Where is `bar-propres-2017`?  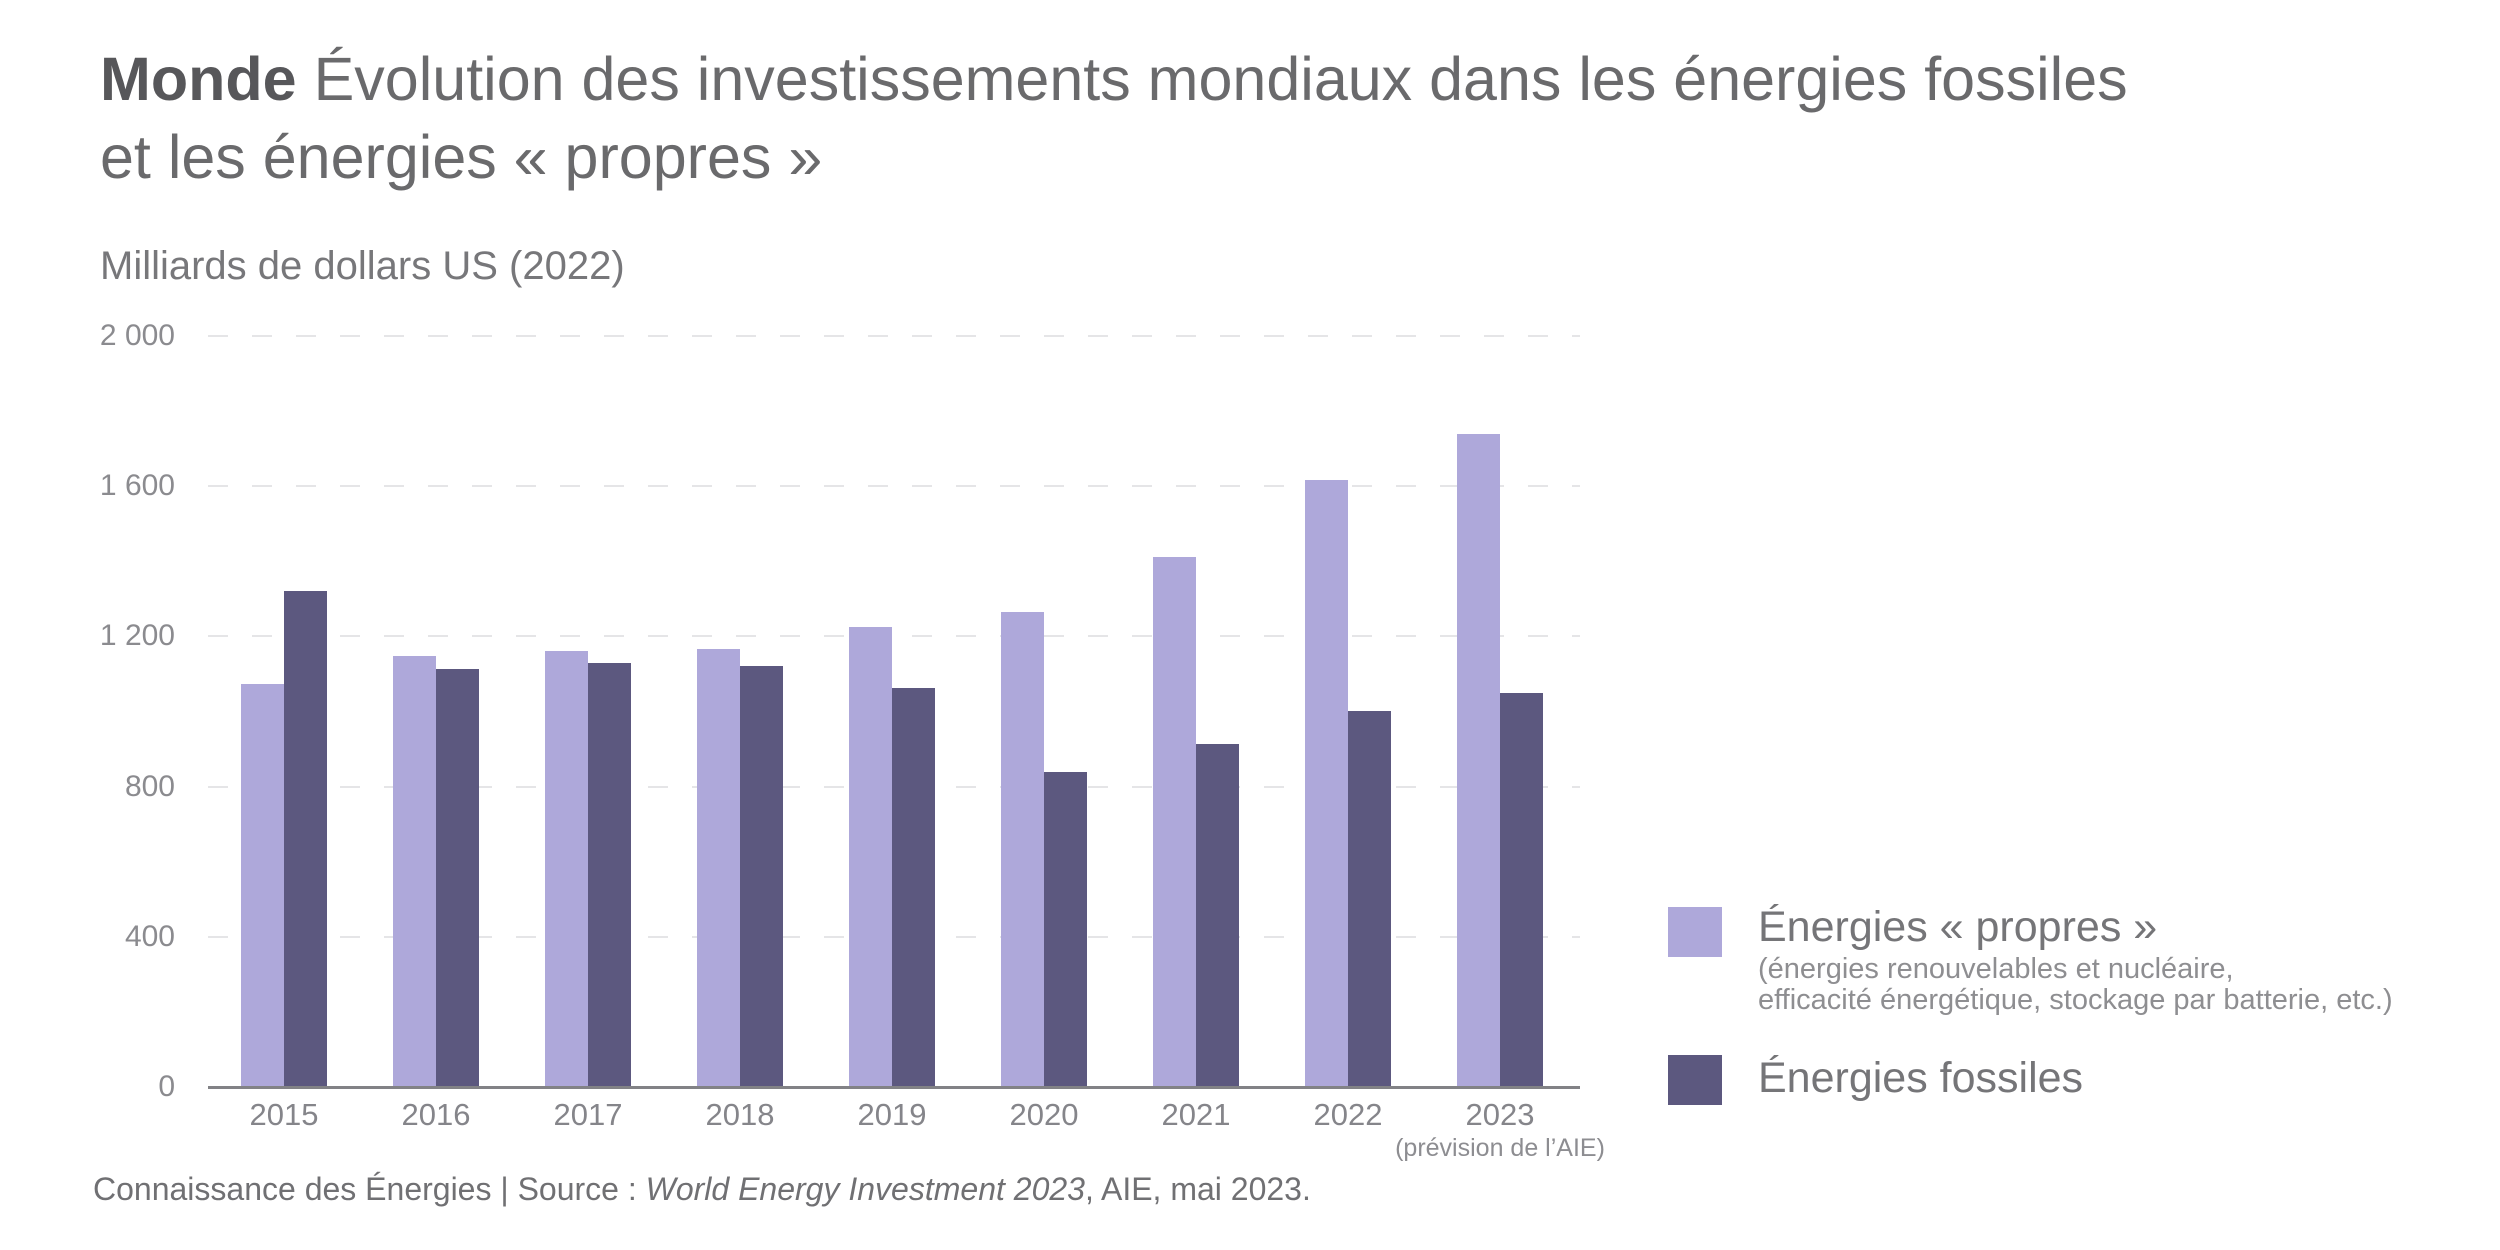
bar-propres-2017 is located at coordinates (566, 869).